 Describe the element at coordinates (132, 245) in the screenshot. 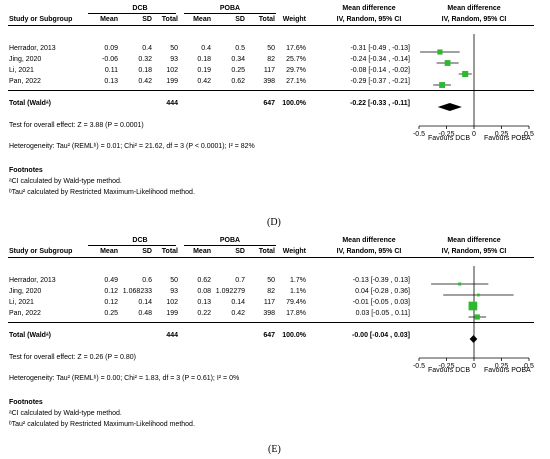

I see `header-line-dcb` at that location.